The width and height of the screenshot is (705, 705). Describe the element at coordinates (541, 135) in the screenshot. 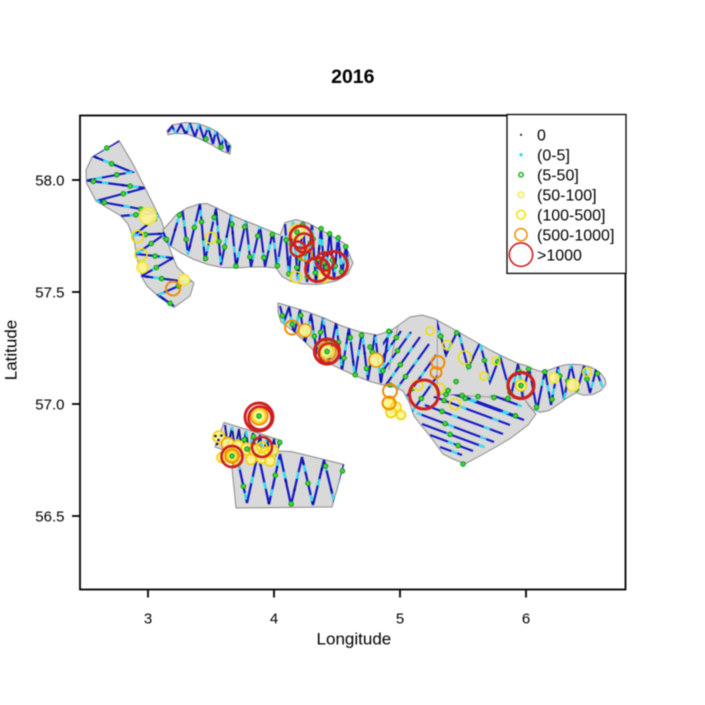

I see `svg-text: 0` at that location.